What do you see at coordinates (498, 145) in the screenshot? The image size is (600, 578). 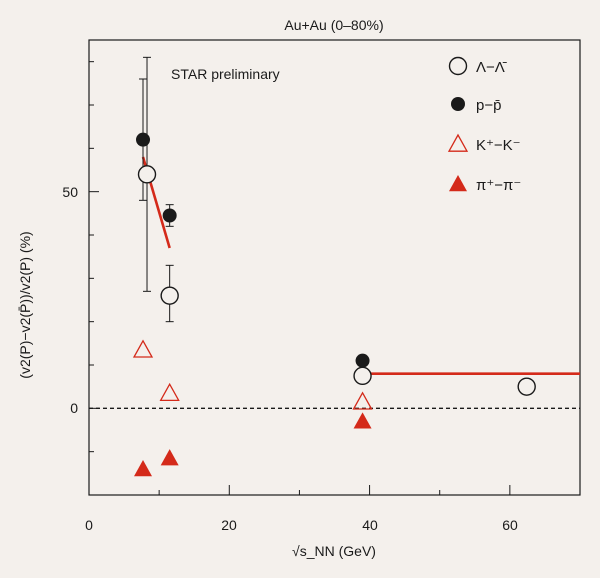 I see `legend-label-kaon: K⁺−K⁻` at bounding box center [498, 145].